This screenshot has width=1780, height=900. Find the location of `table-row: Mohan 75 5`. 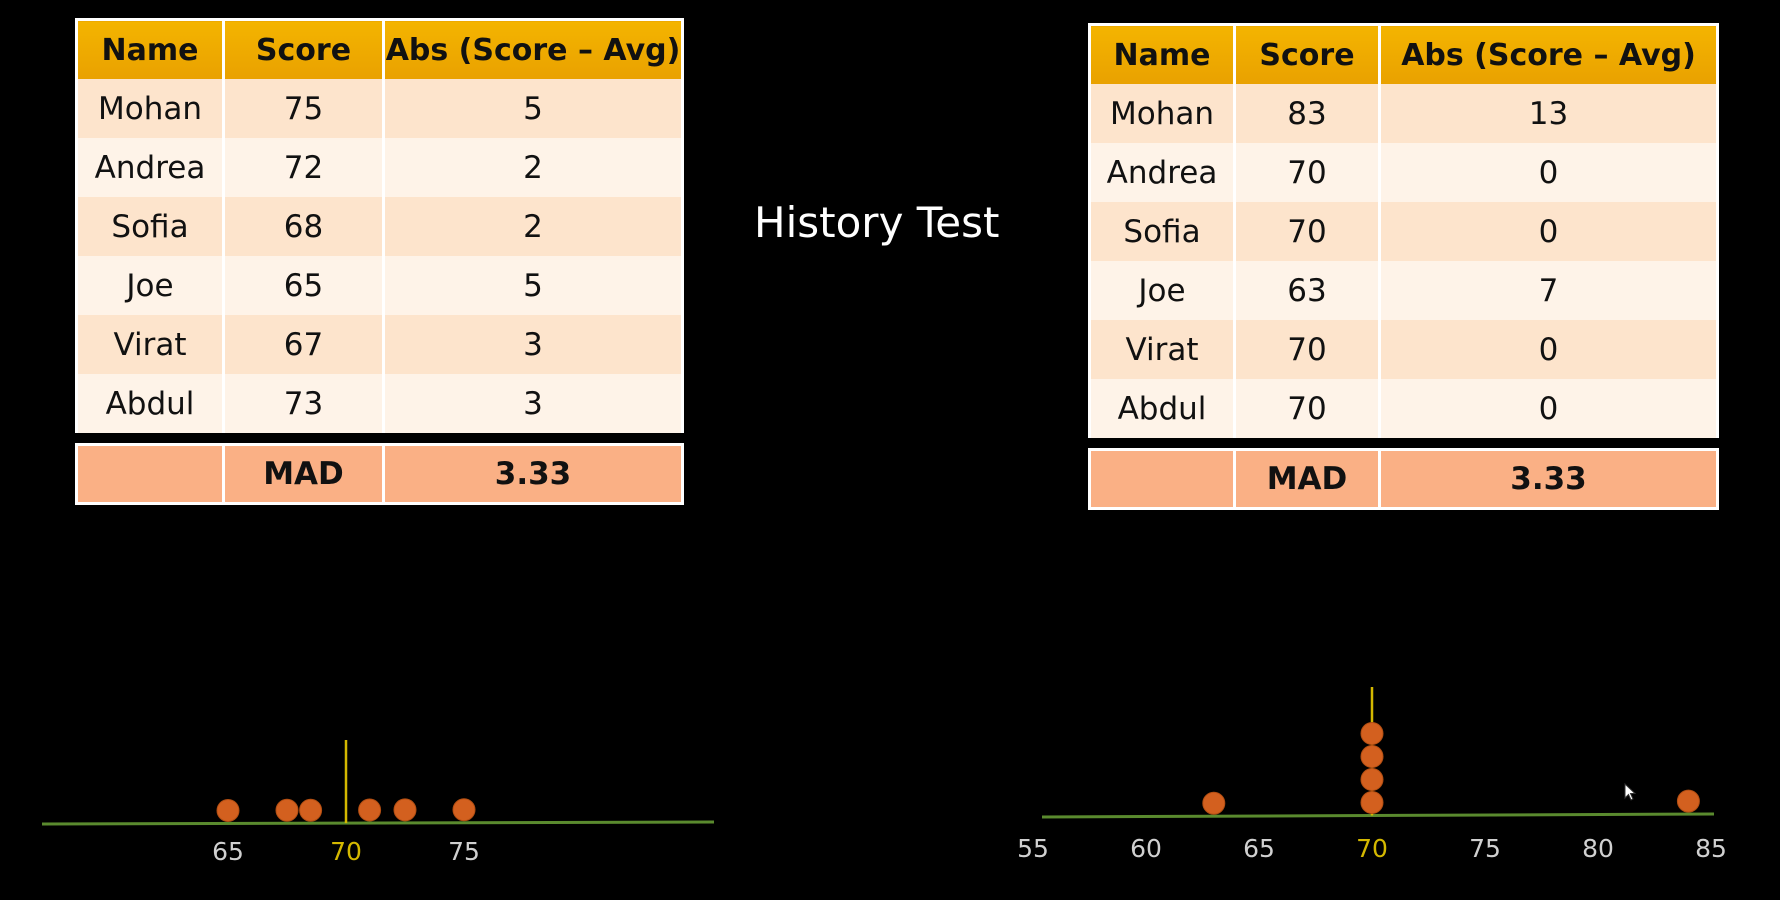

table-row: Mohan 75 5 is located at coordinates (379, 108).